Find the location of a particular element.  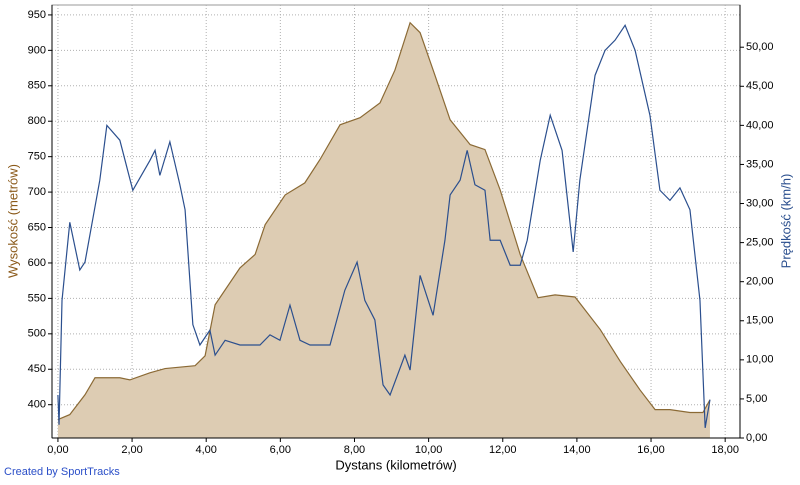

x-tick-label: 16,00 is located at coordinates (651, 450).